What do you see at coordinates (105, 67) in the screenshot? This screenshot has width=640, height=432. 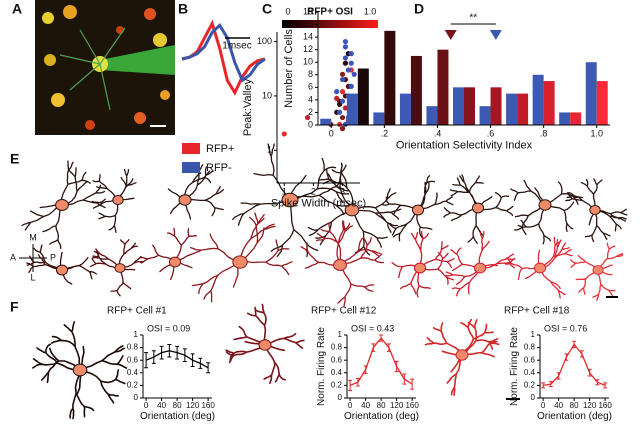 I see `micrograph` at bounding box center [105, 67].